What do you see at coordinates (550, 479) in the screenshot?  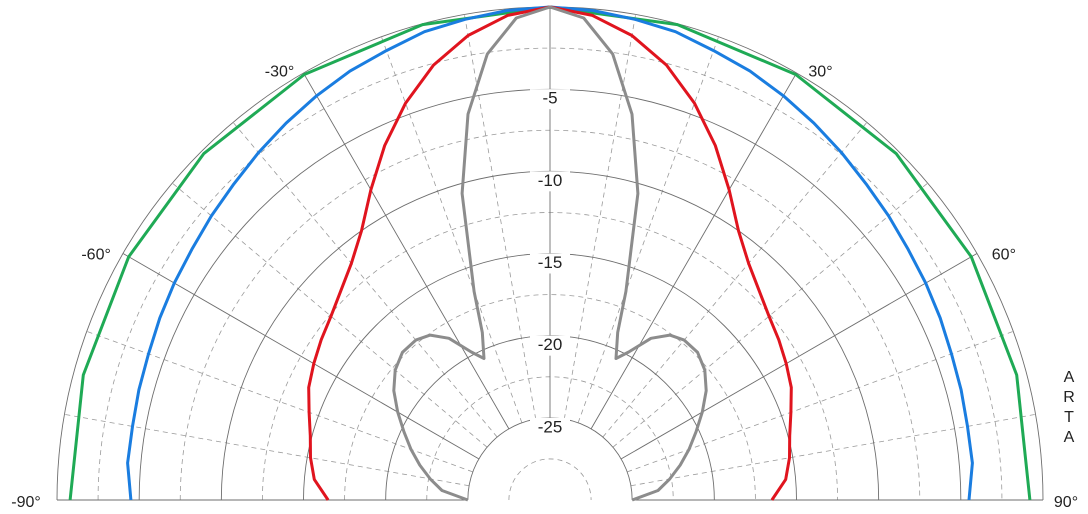 I see `minor-ring` at bounding box center [550, 479].